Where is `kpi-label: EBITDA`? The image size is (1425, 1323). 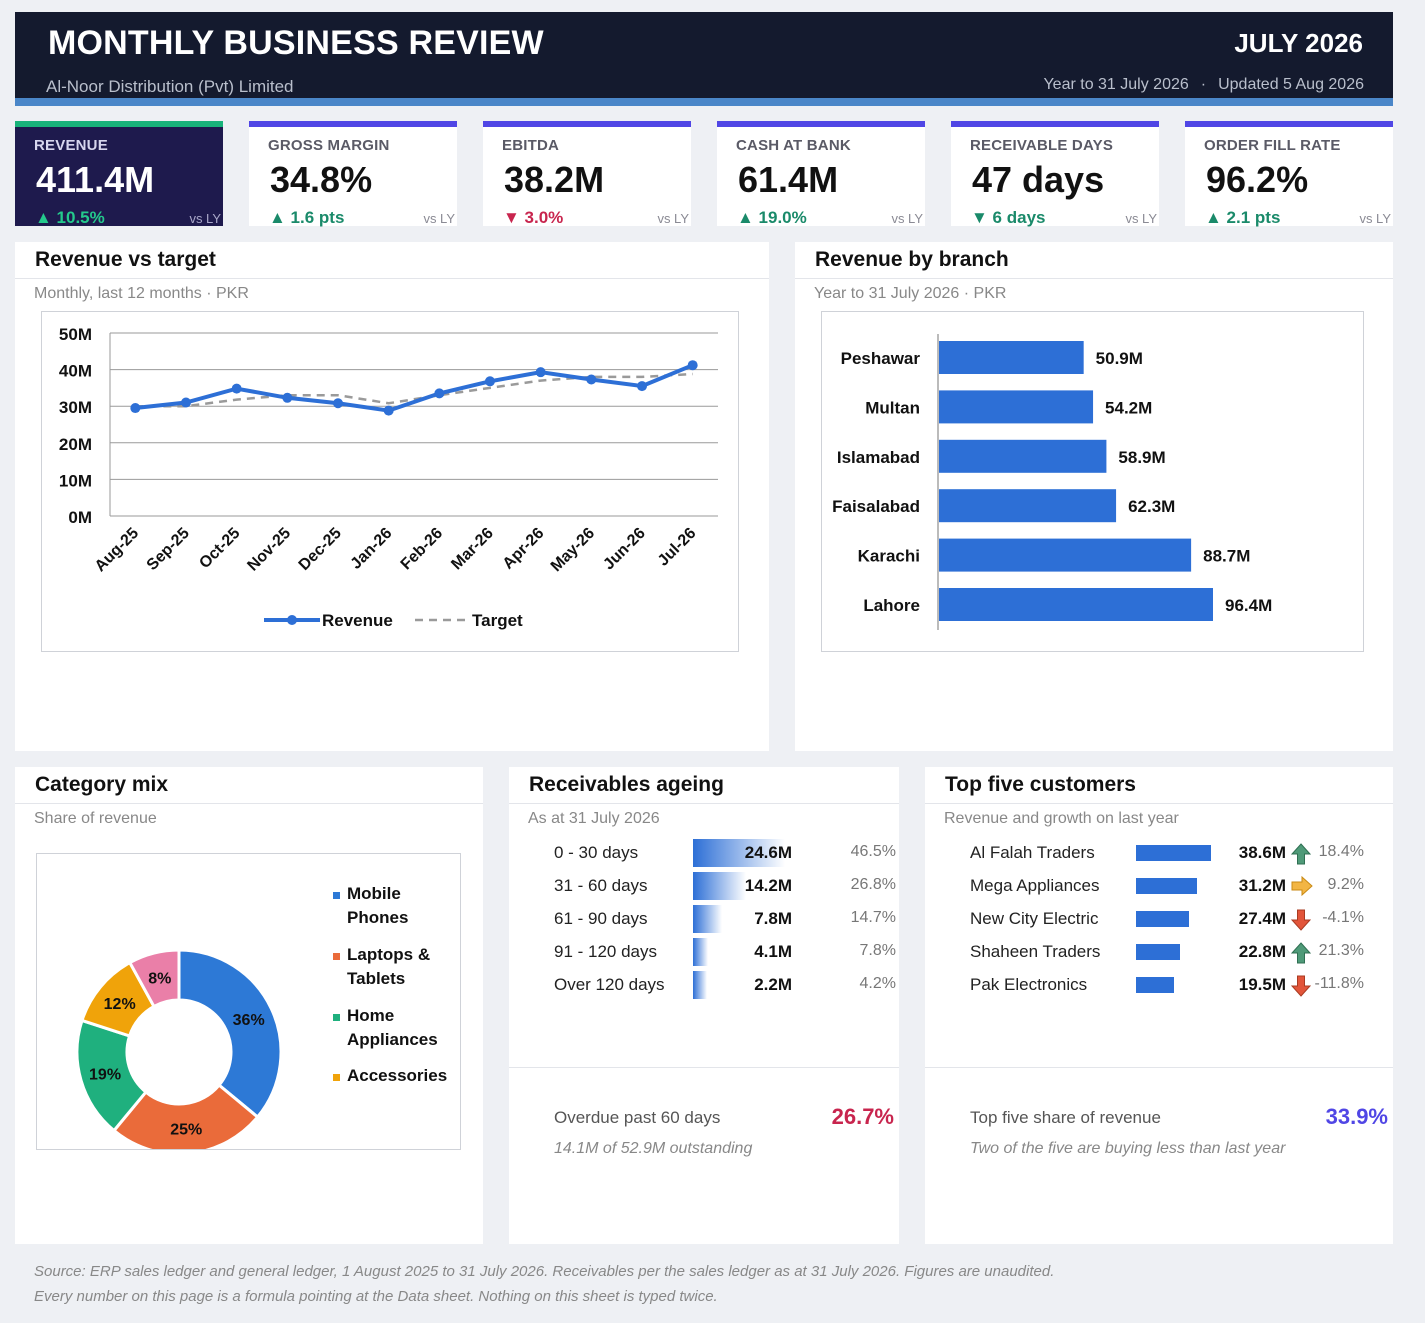 kpi-label: EBITDA is located at coordinates (531, 145).